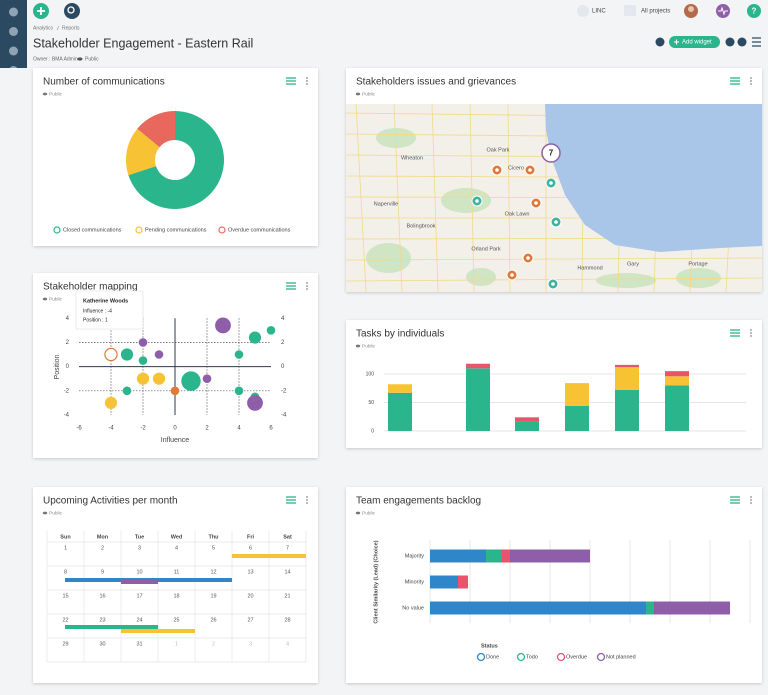  I want to click on day-number: 11, so click(177, 572).